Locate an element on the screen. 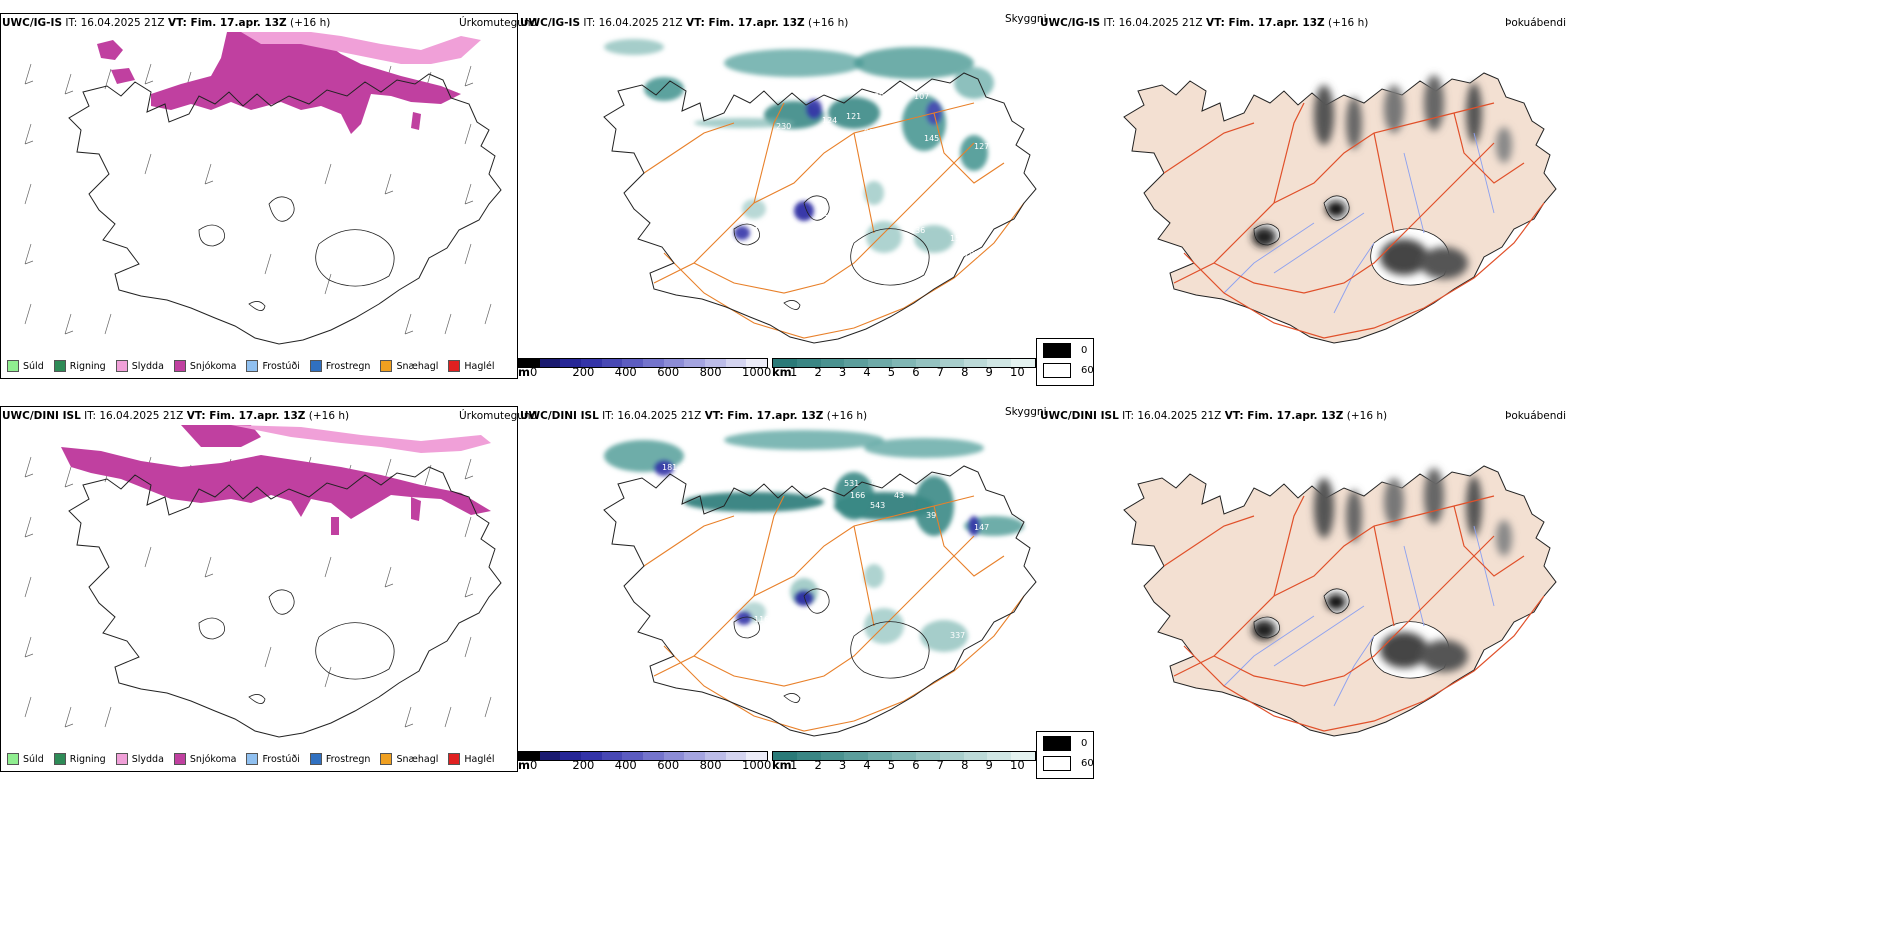  height-label: 296 is located at coordinates (881, 96).